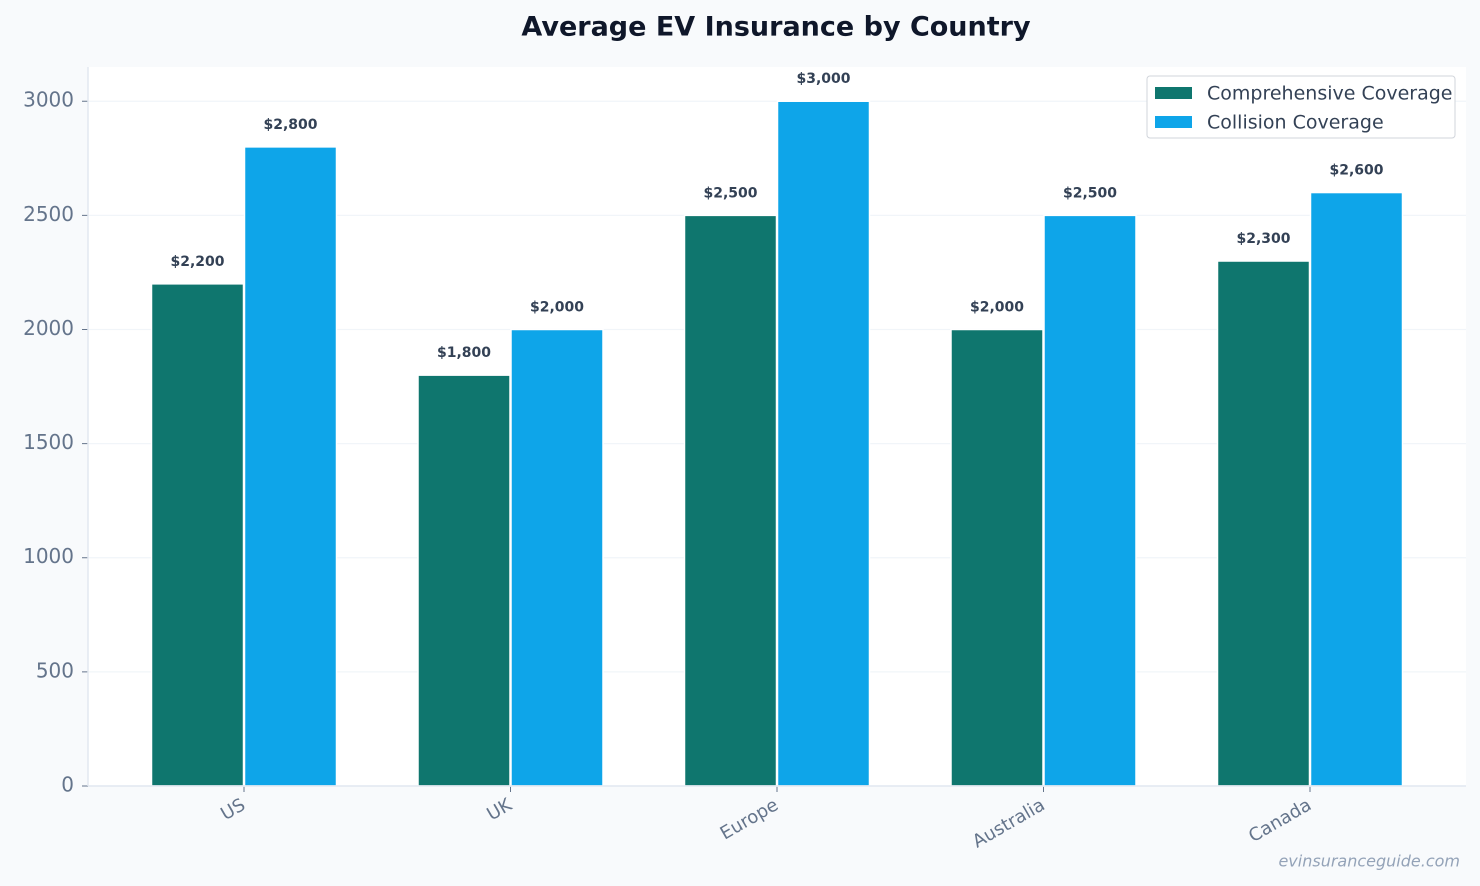  I want to click on y-tick-label: 3000, so click(48, 100).